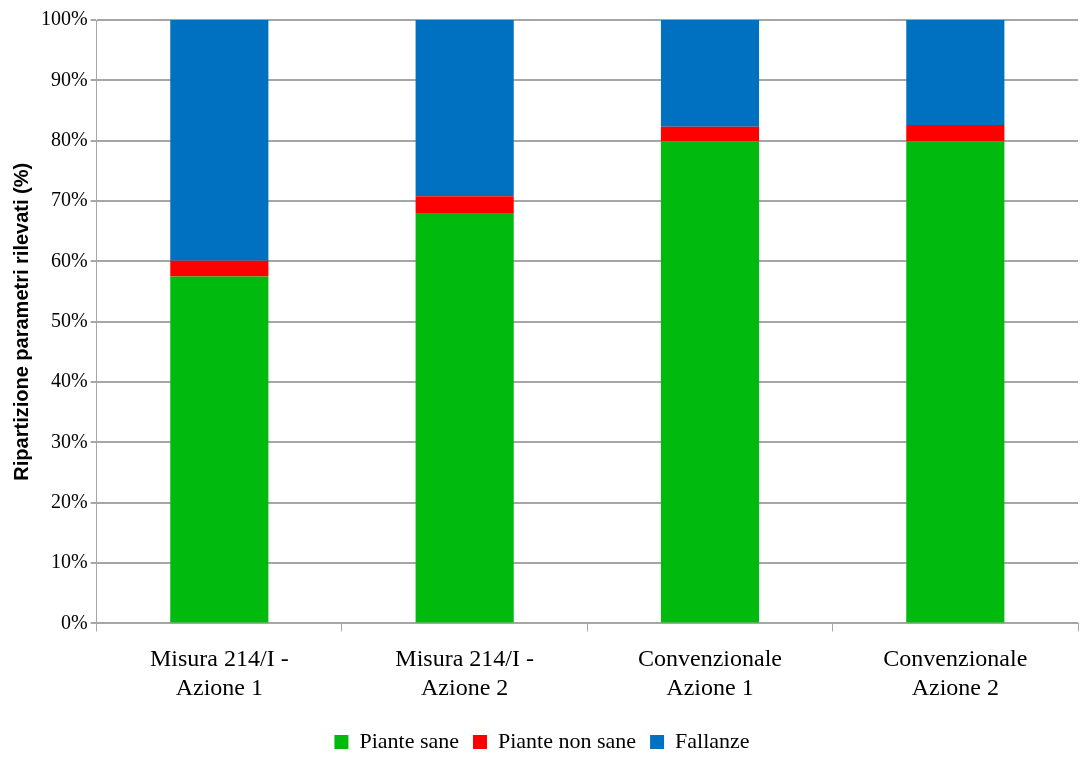 This screenshot has width=1082, height=763. Describe the element at coordinates (69, 380) in the screenshot. I see `y-tick-label: 40%` at that location.